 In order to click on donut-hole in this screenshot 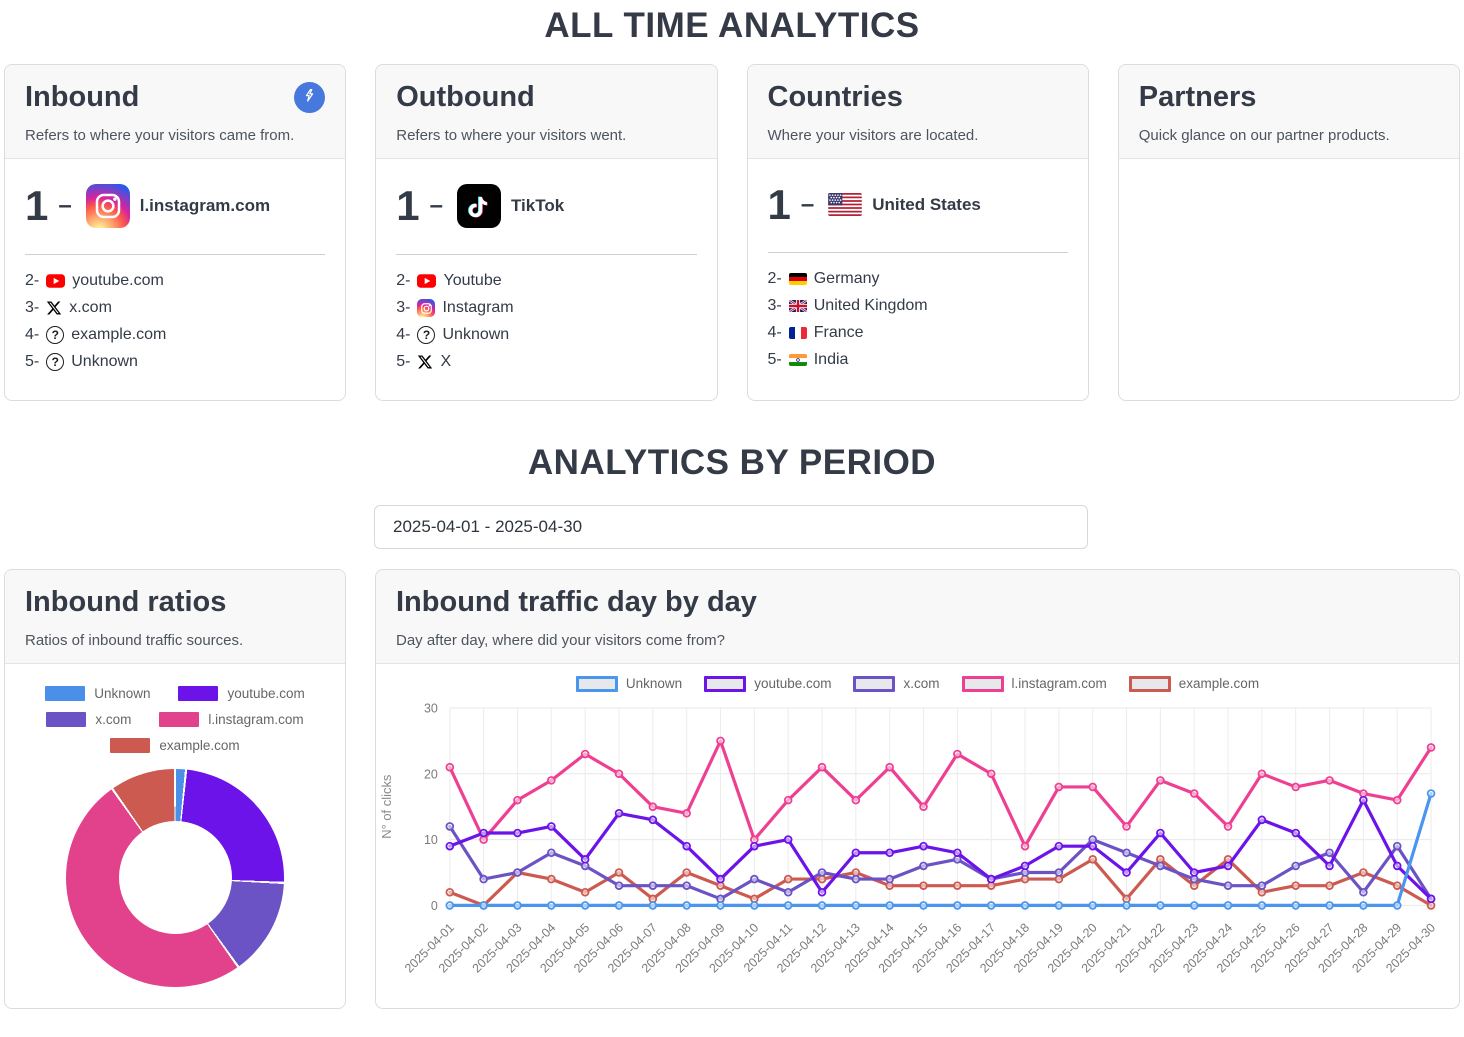, I will do `click(175, 878)`.